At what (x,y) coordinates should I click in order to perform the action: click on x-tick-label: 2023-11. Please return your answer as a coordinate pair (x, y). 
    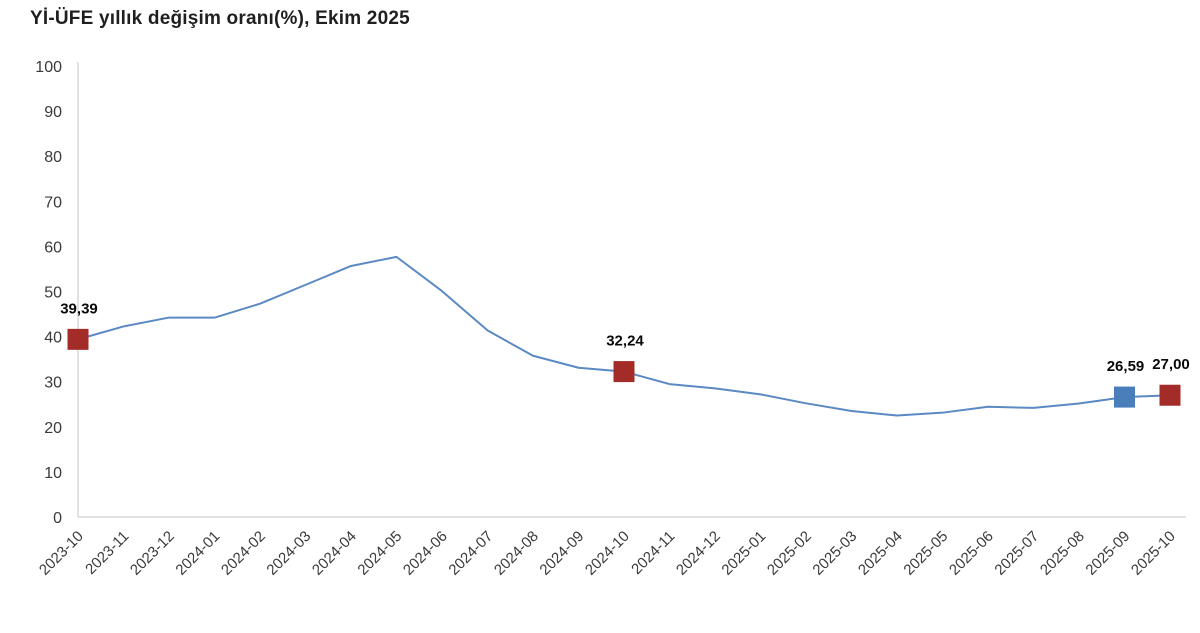
    Looking at the image, I should click on (107, 553).